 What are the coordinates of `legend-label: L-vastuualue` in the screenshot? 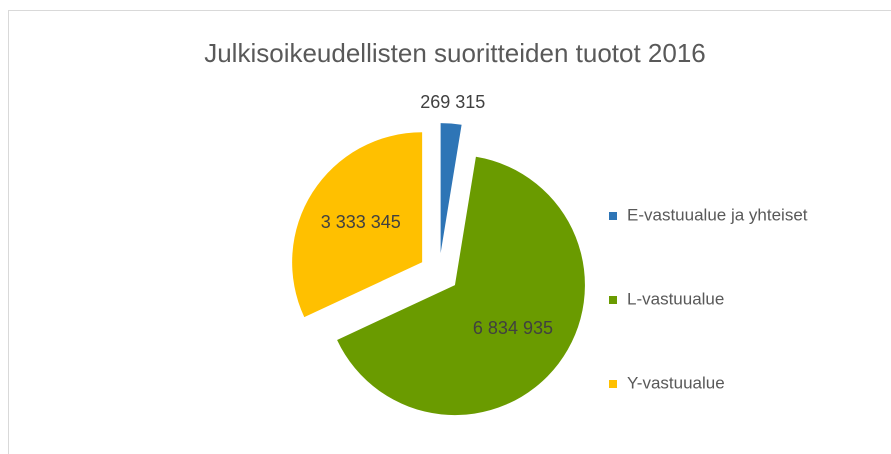 It's located at (675, 298).